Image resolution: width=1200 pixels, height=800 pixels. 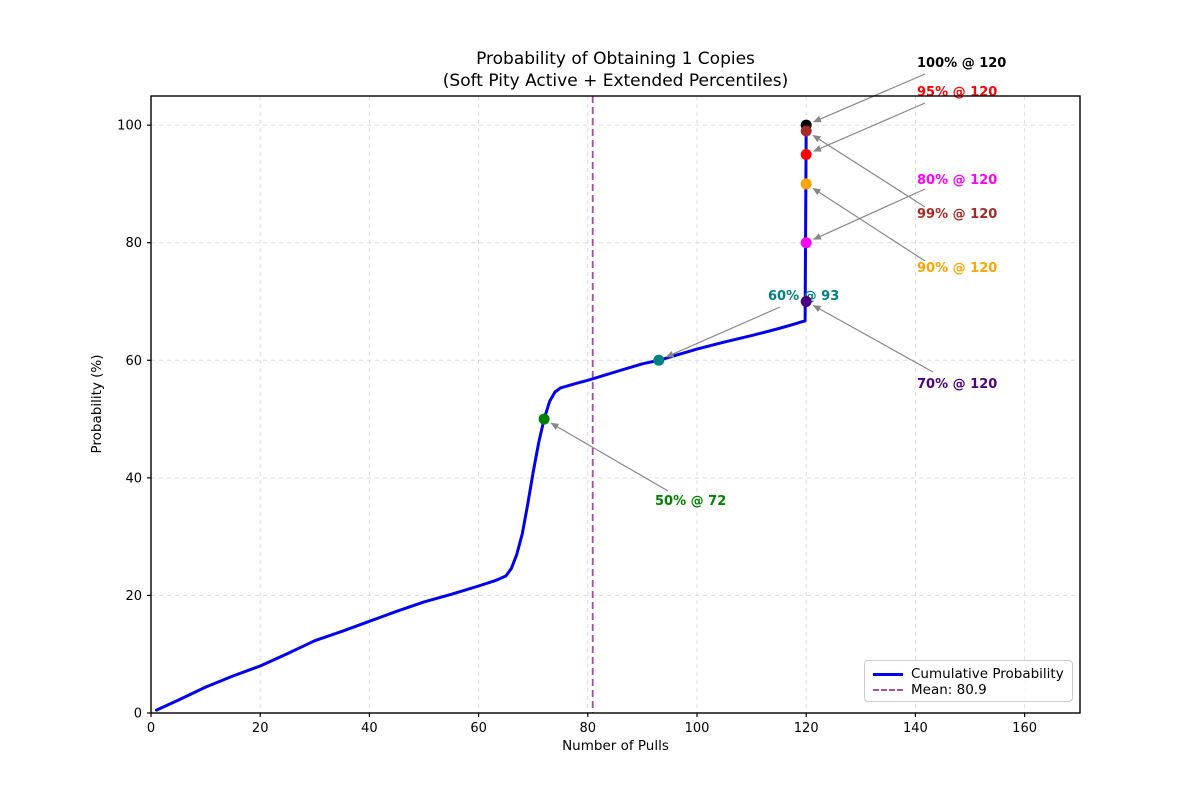 What do you see at coordinates (260, 728) in the screenshot?
I see `x-tick-label: 20` at bounding box center [260, 728].